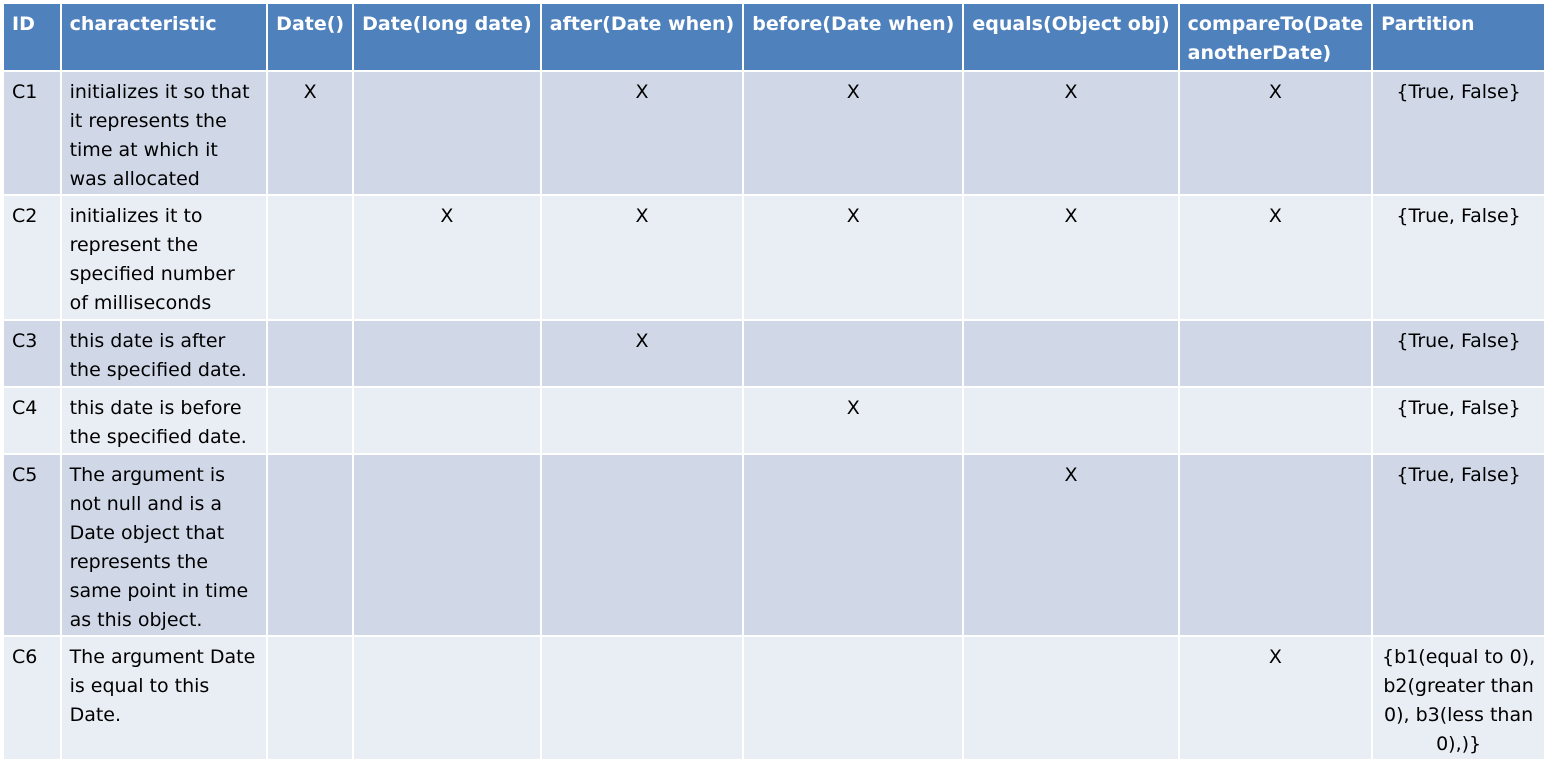  I want to click on row-id: C3, so click(32, 353).